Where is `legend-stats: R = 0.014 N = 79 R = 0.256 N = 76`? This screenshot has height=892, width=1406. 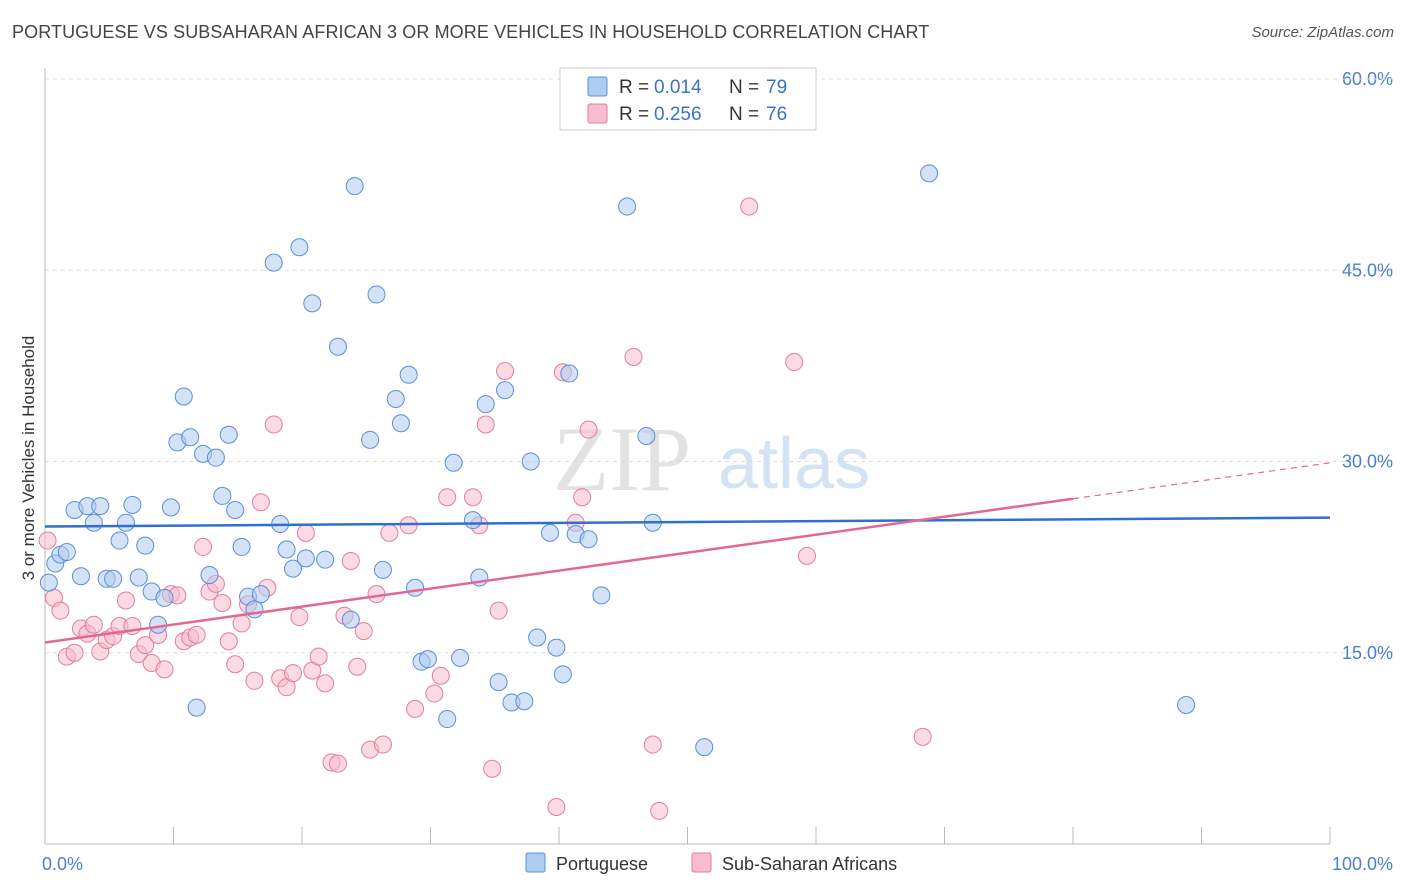
legend-stats: R = 0.014 N = 79 R = 0.256 N = 76 is located at coordinates (688, 99).